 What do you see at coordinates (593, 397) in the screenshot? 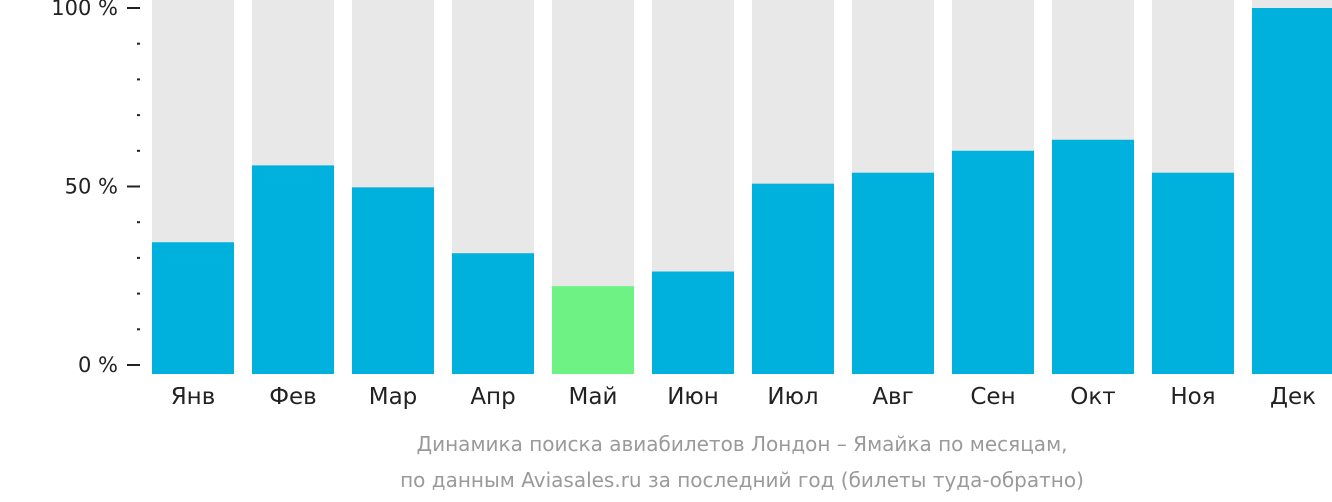
I see `x-tick-label: Май` at bounding box center [593, 397].